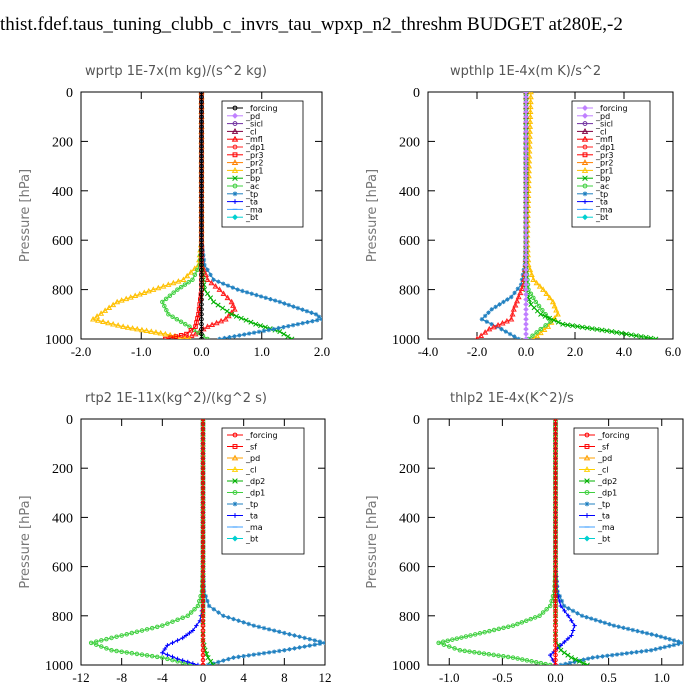 This screenshot has width=700, height=700. What do you see at coordinates (601, 202) in the screenshot?
I see `legend-label: _ta` at bounding box center [601, 202].